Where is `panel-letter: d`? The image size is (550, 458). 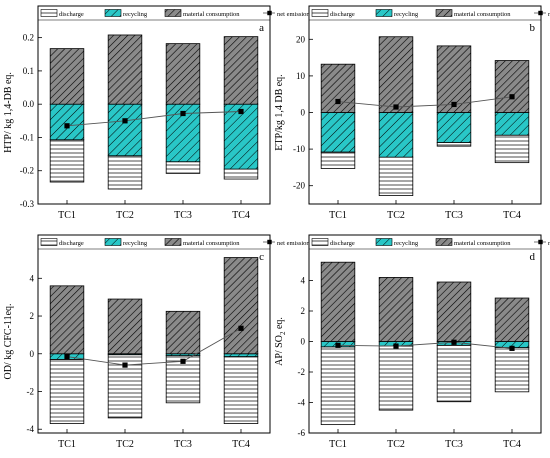
panel-letter: d is located at coordinates (533, 257).